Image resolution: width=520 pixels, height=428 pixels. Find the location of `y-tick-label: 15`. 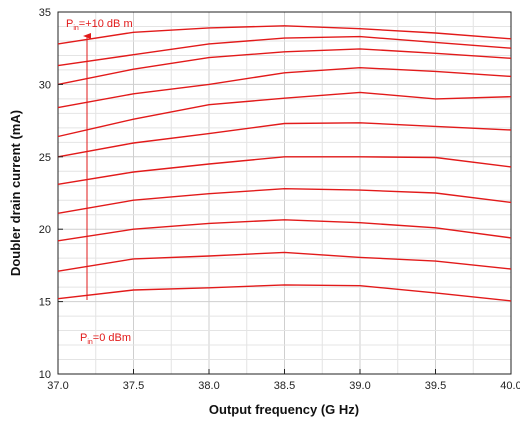

y-tick-label: 15 is located at coordinates (45, 303).